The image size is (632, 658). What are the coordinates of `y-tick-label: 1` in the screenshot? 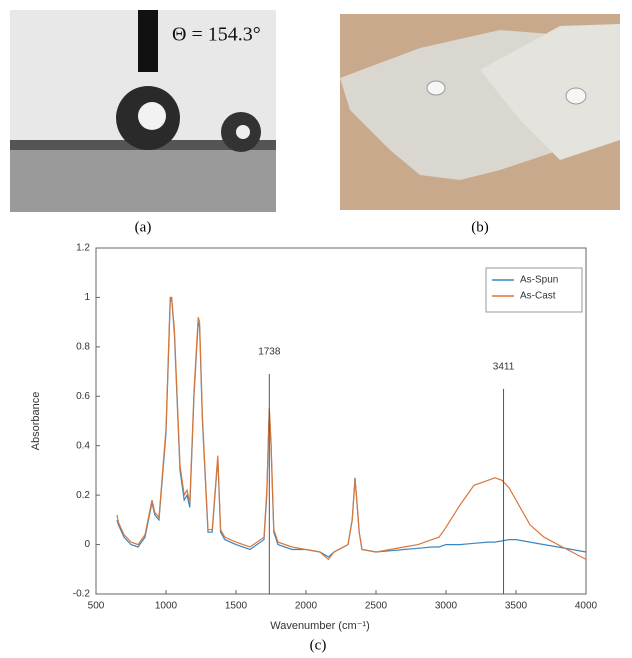 It's located at (87, 297).